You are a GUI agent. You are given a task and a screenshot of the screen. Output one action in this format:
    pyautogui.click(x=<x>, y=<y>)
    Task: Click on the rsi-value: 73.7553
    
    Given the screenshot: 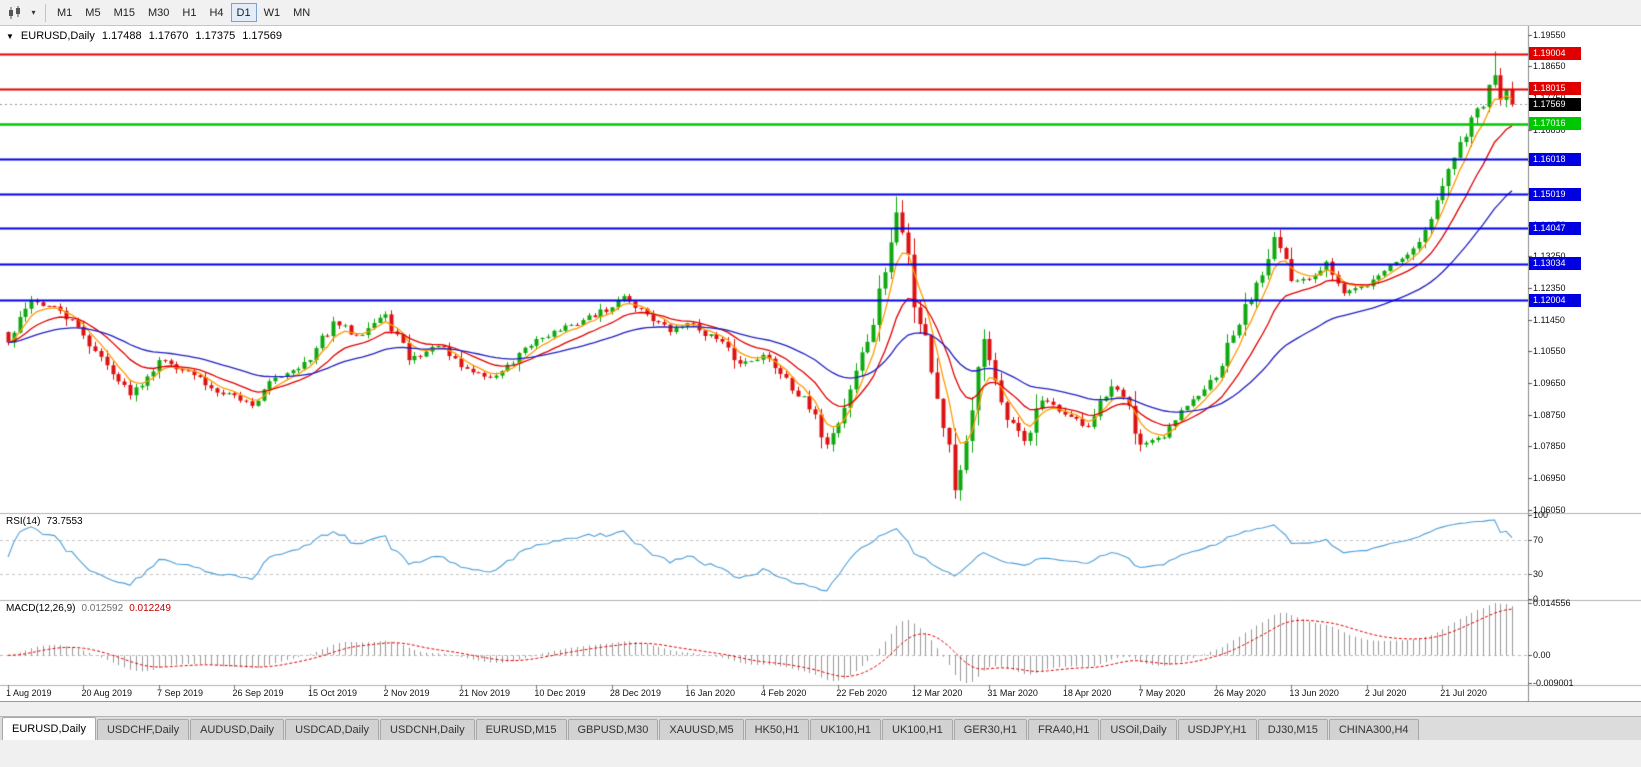 What is the action you would take?
    pyautogui.click(x=64, y=521)
    